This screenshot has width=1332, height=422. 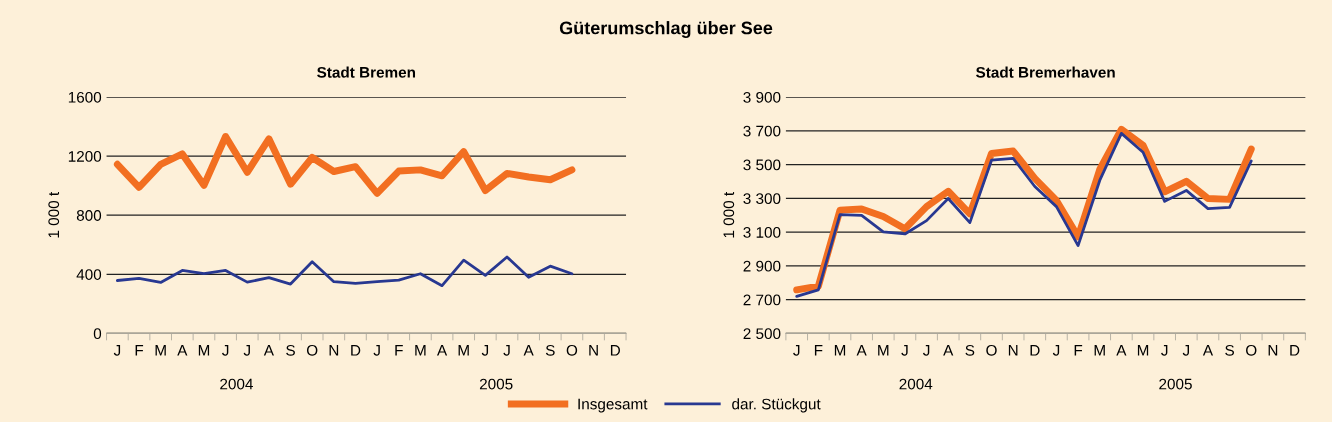 I want to click on y-tick-label: 3 700, so click(x=762, y=131).